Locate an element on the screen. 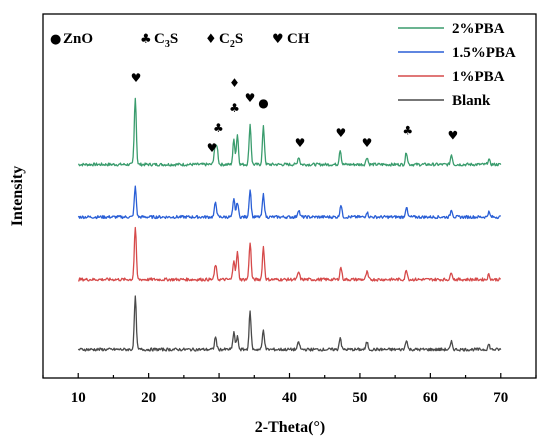  phase-label-zno: ZnO is located at coordinates (78, 39).